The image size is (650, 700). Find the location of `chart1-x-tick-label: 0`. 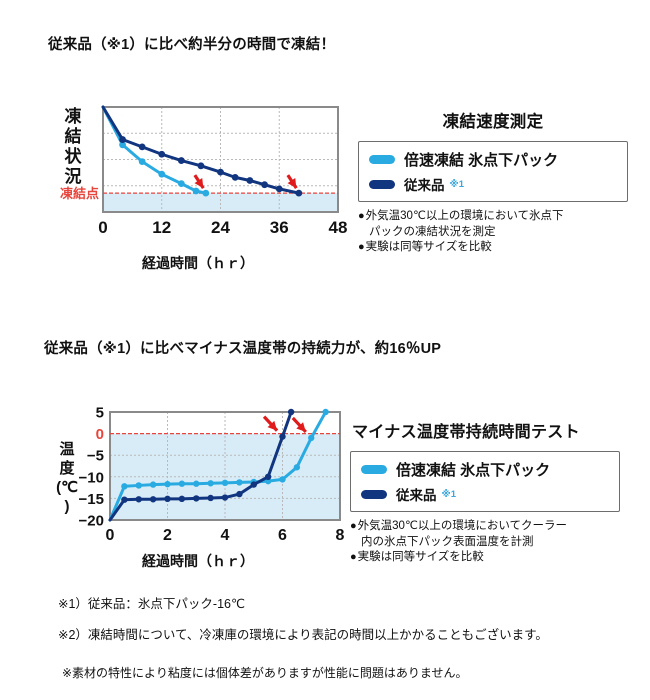

chart1-x-tick-label: 0 is located at coordinates (102, 227).